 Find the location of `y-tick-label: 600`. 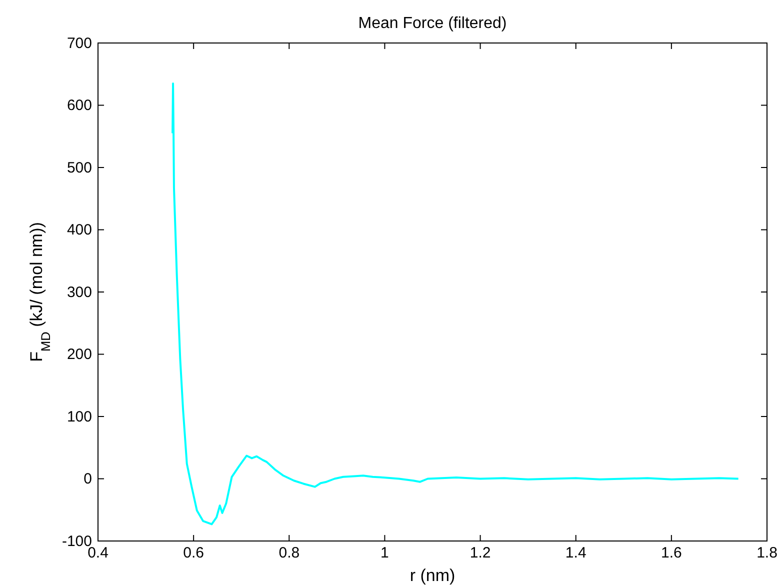

y-tick-label: 600 is located at coordinates (79, 105).